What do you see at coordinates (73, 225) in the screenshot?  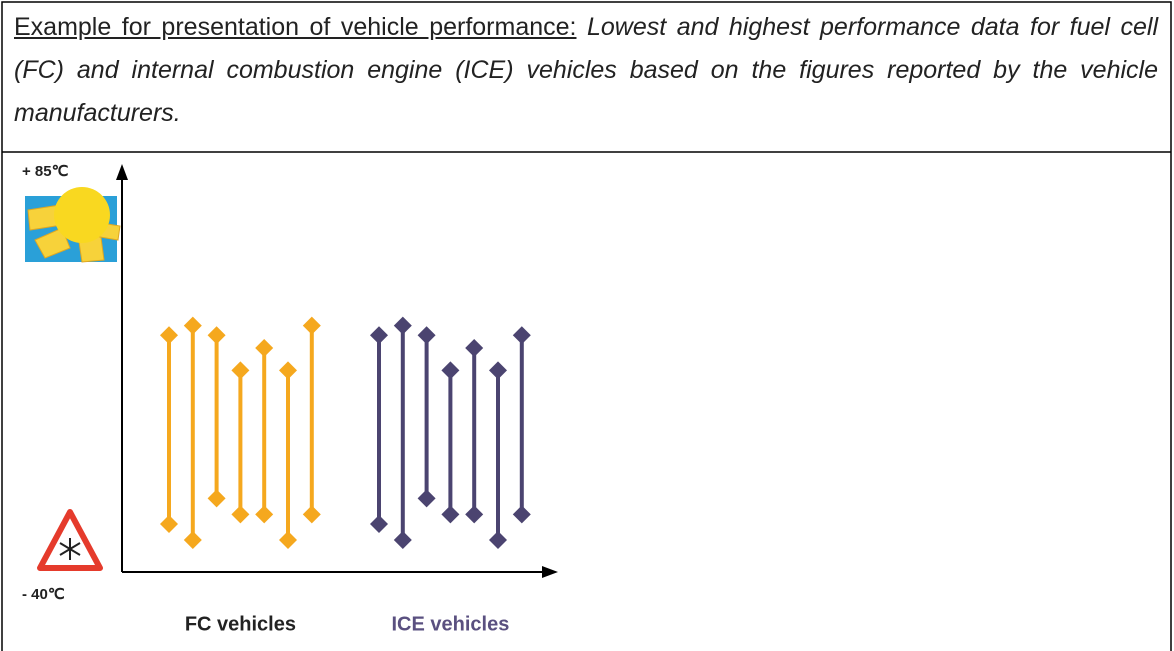 I see `sun-icon` at bounding box center [73, 225].